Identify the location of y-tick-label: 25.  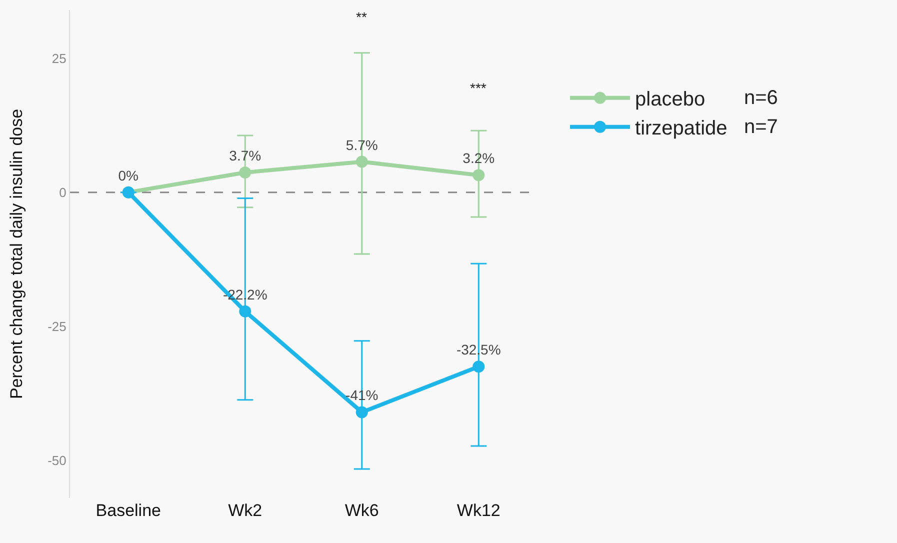
(59, 58).